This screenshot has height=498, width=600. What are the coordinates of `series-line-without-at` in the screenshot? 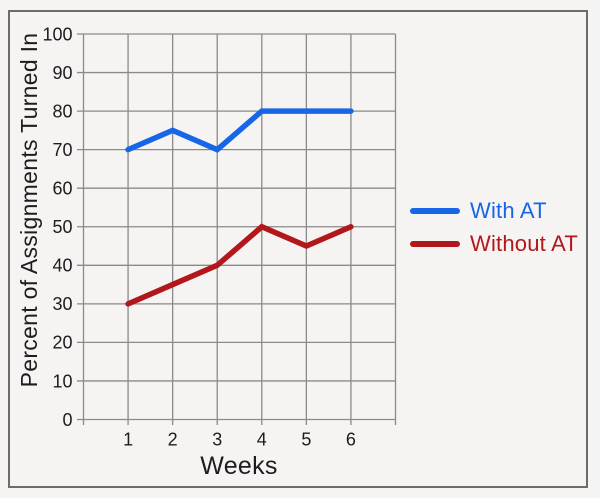 It's located at (239, 265).